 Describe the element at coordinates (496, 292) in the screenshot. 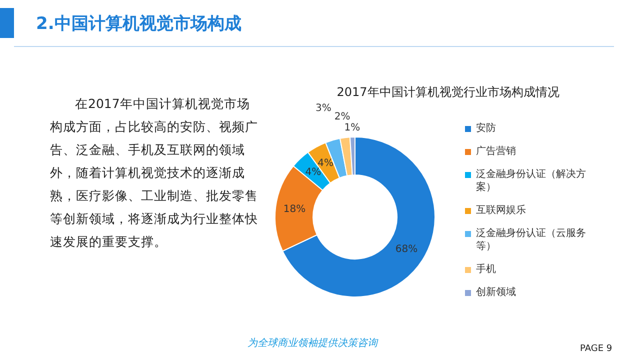

I see `legend-label: 创新领域` at that location.